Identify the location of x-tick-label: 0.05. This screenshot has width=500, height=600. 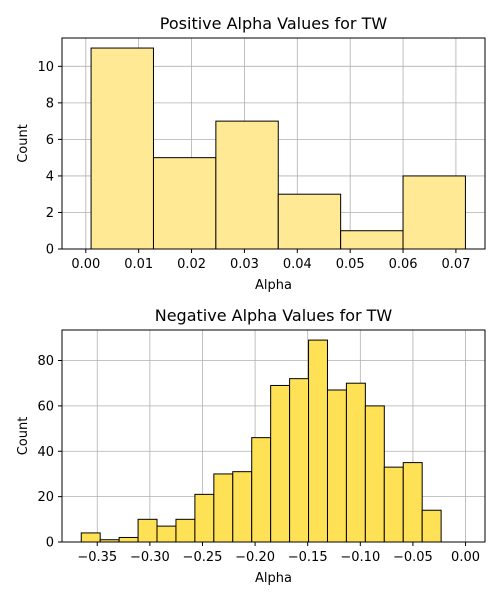
(350, 264).